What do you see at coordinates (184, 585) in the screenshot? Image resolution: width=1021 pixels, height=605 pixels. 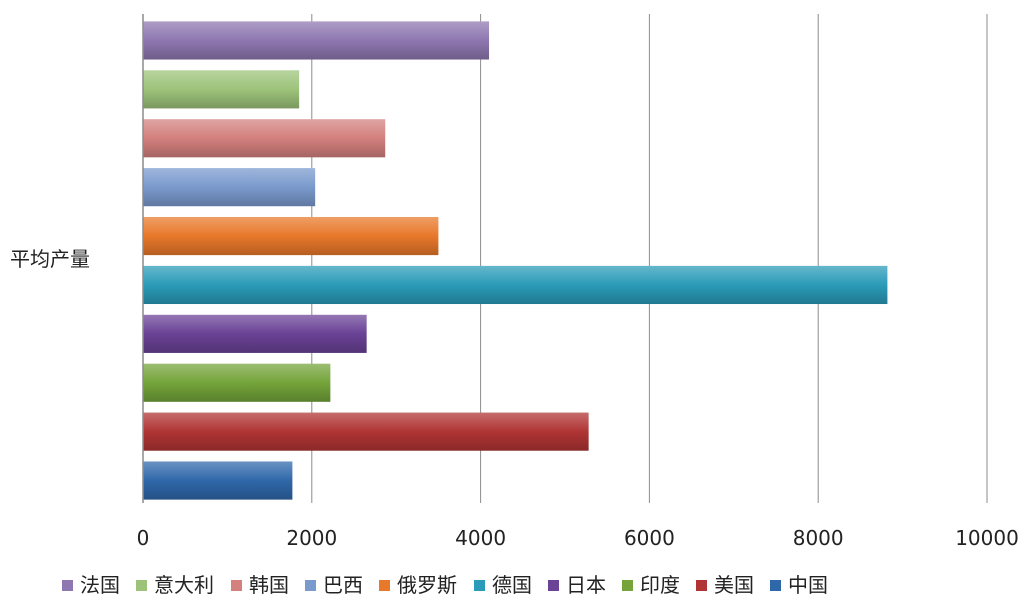 I see `legend-label: 意大利` at bounding box center [184, 585].